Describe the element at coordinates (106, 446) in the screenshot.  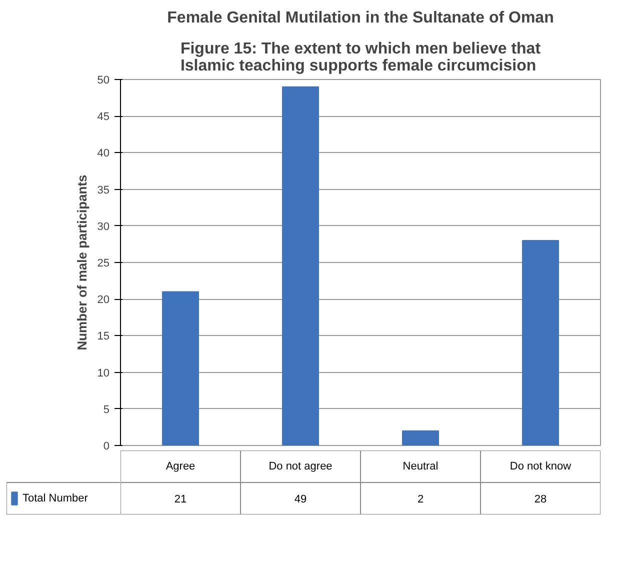
I see `y-tick-label: 0` at that location.